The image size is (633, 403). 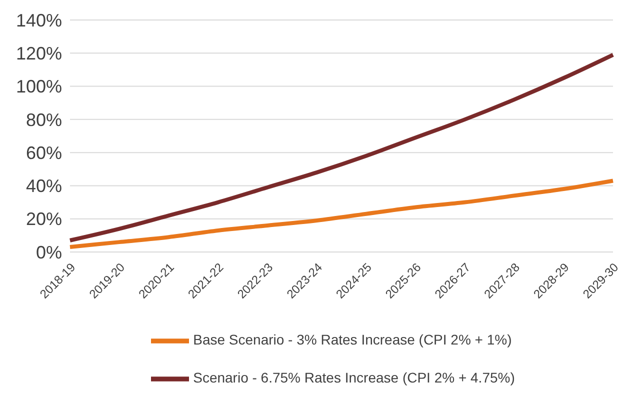 What do you see at coordinates (354, 378) in the screenshot?
I see `legend-label: Scenario - 6.75% Rates Increase (CPI 2% + 4.75%)` at bounding box center [354, 378].